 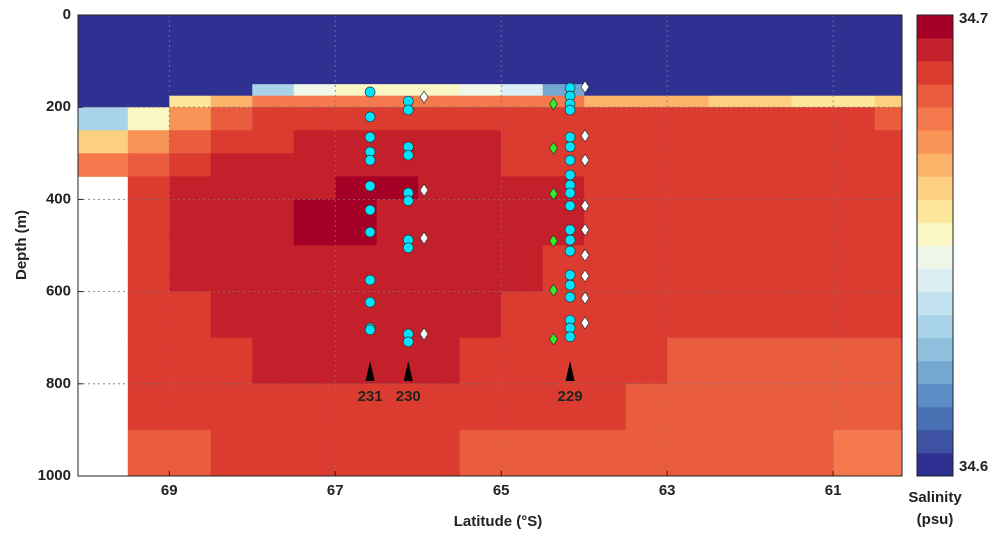 What do you see at coordinates (169, 490) in the screenshot?
I see `x-tick-label: 69` at bounding box center [169, 490].